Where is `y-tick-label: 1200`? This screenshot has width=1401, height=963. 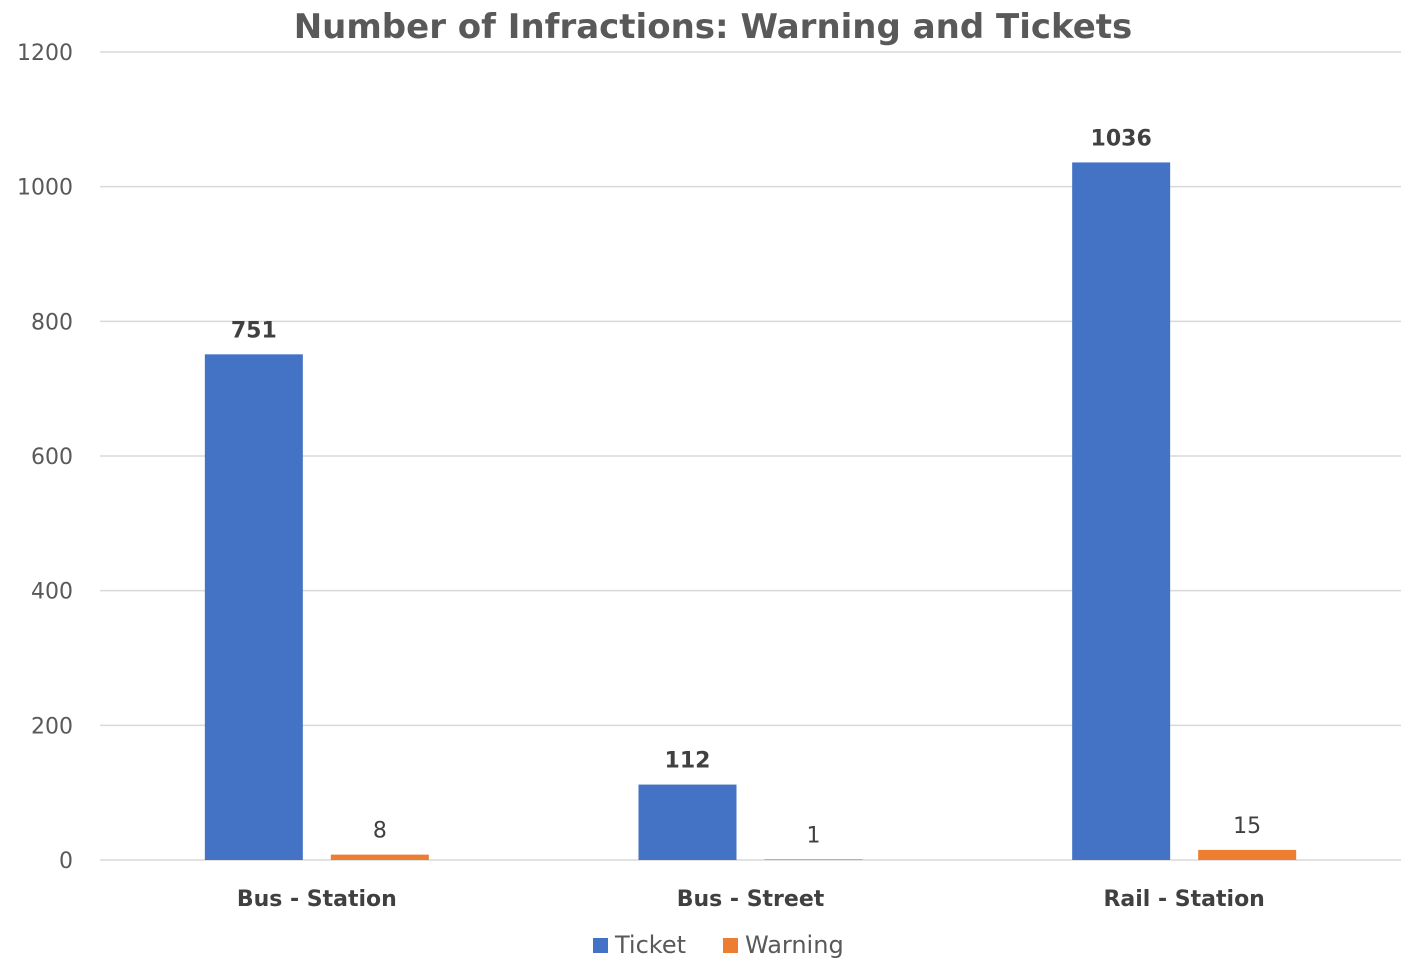
y-tick-label: 1200 is located at coordinates (45, 53).